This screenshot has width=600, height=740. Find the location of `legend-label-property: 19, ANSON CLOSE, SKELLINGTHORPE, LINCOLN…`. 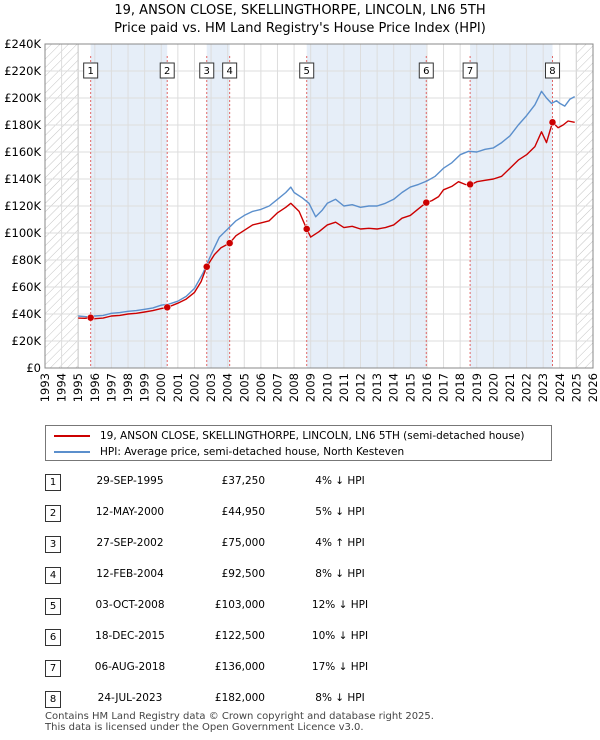

legend-label-property: 19, ANSON CLOSE, SKELLINGTHORPE, LINCOLN… is located at coordinates (312, 436).